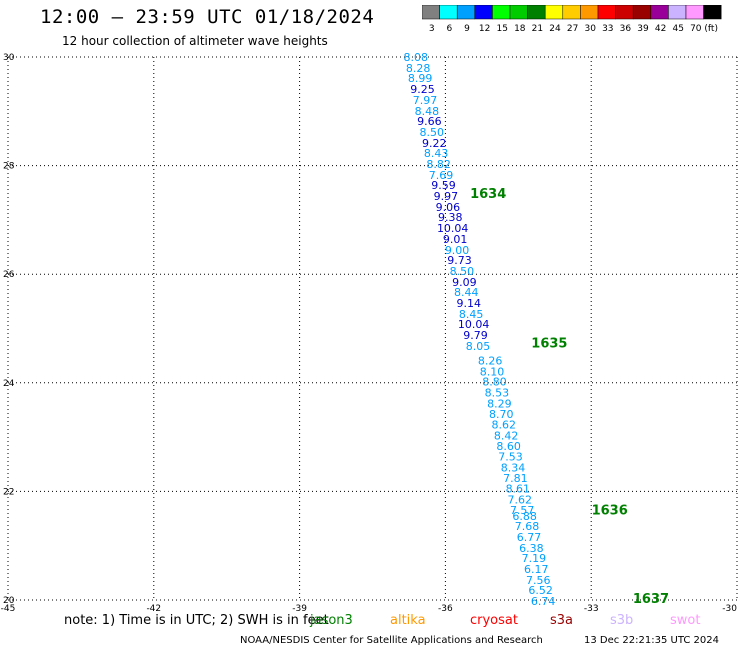 The image size is (740, 650). I want to click on colorbar-label-11: 36, so click(626, 29).